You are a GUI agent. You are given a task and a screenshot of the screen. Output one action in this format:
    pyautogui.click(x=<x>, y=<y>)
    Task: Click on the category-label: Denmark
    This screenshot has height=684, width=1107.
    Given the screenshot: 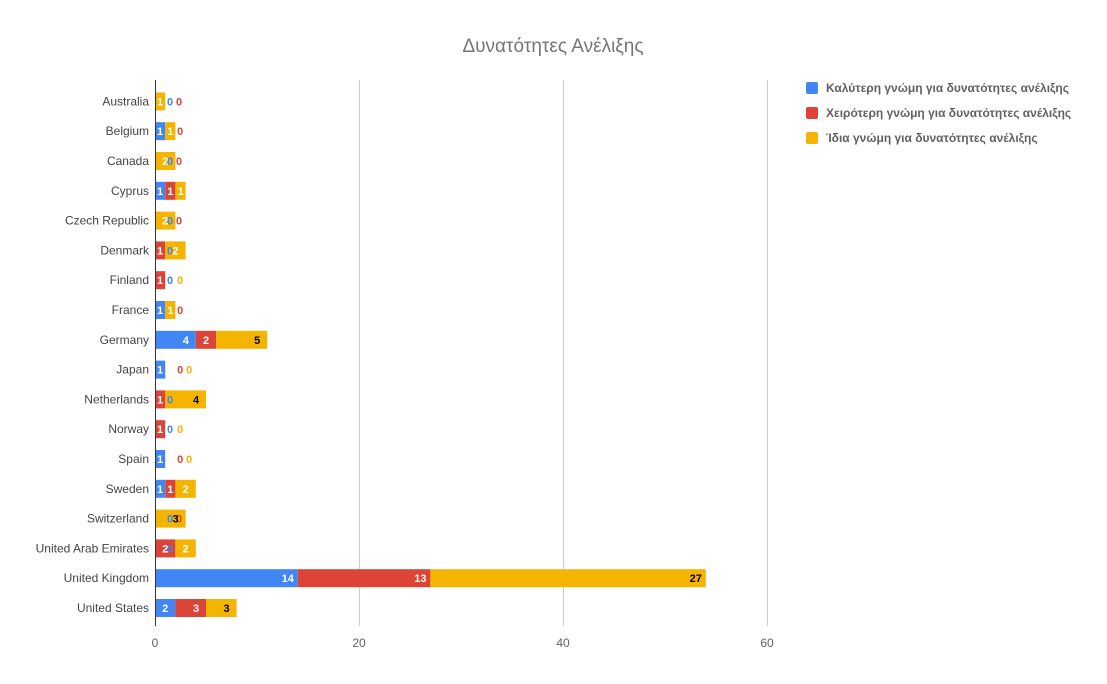 What is the action you would take?
    pyautogui.click(x=125, y=250)
    